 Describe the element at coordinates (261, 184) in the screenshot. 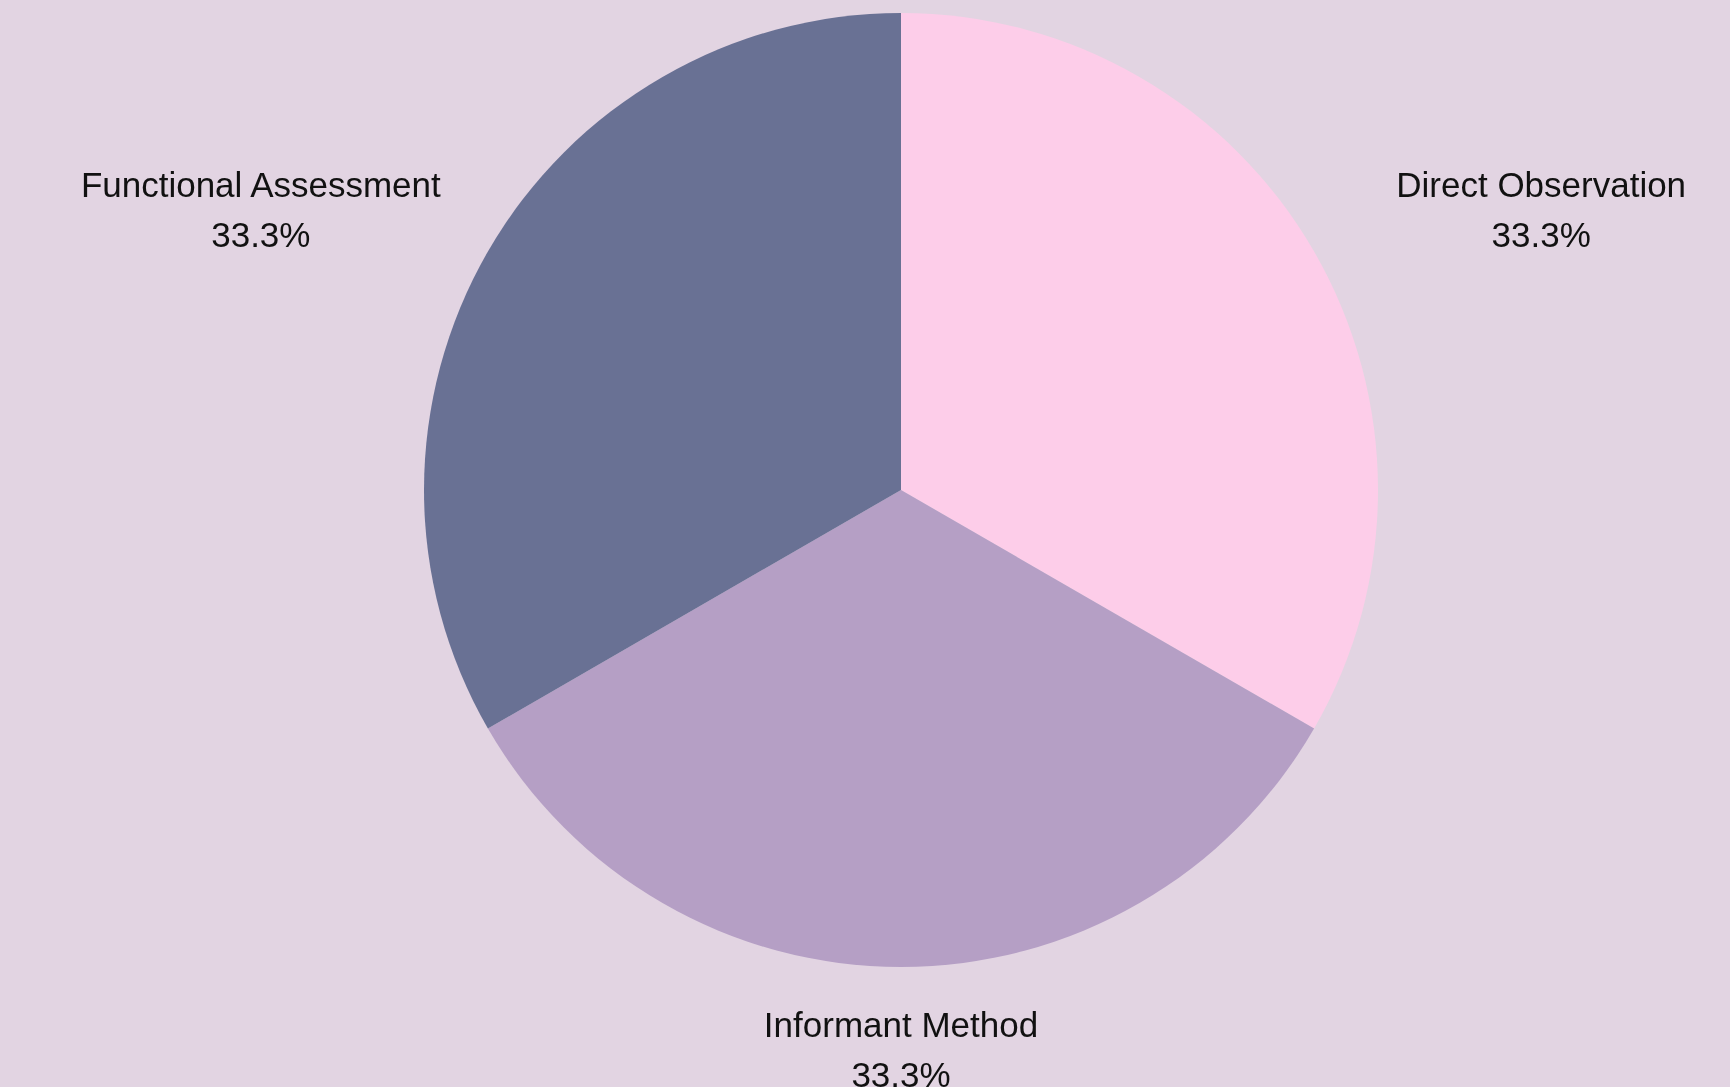

I see `slice-label: Functional Assessment` at that location.